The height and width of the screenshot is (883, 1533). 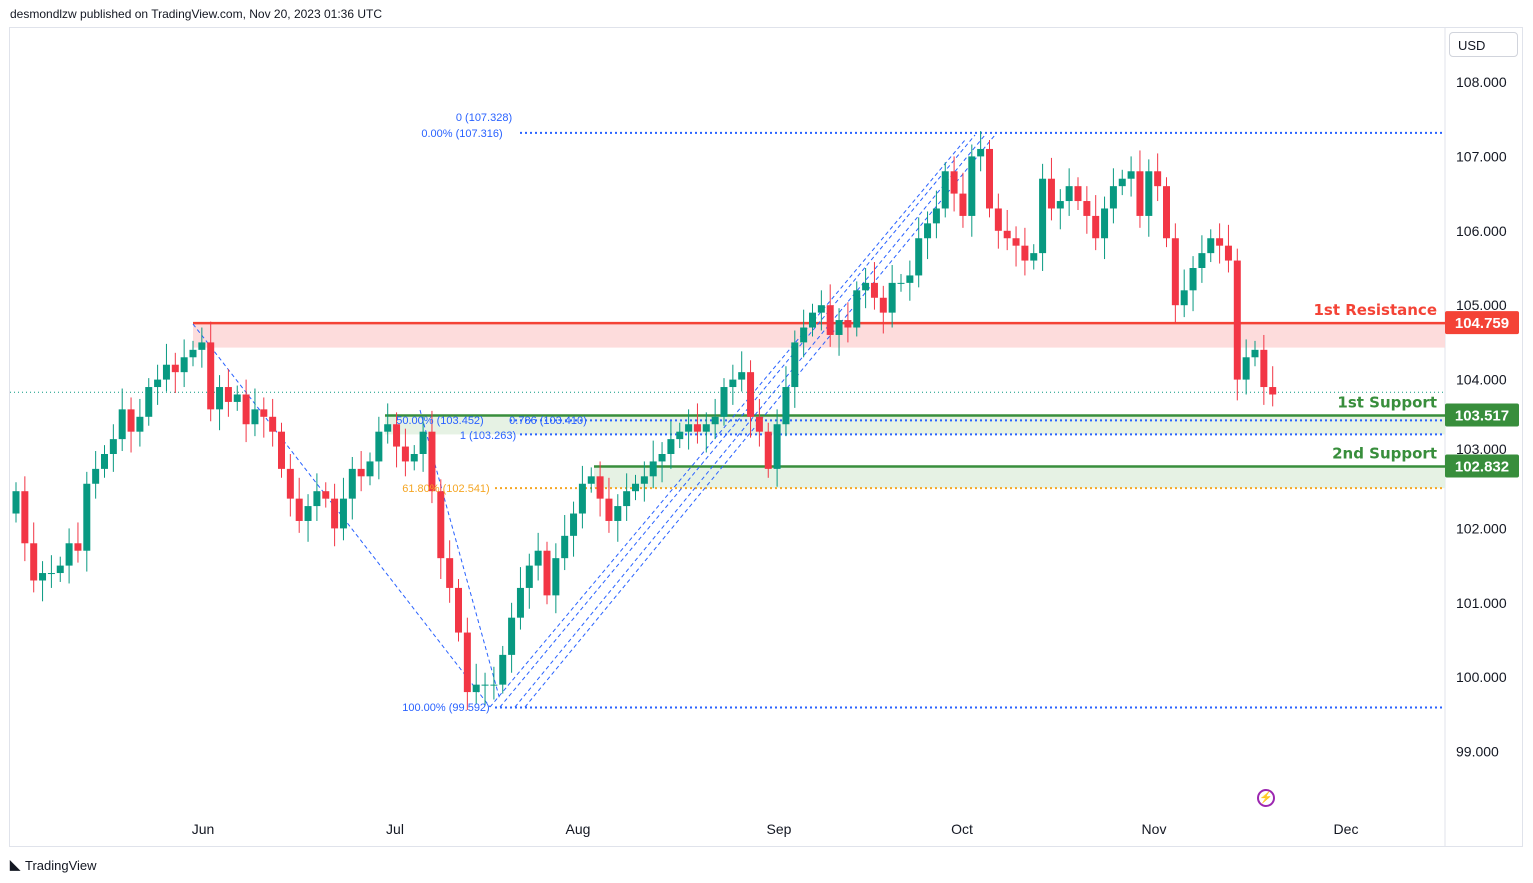 What do you see at coordinates (445, 708) in the screenshot?
I see `fib-label: 100.00% (99.592)` at bounding box center [445, 708].